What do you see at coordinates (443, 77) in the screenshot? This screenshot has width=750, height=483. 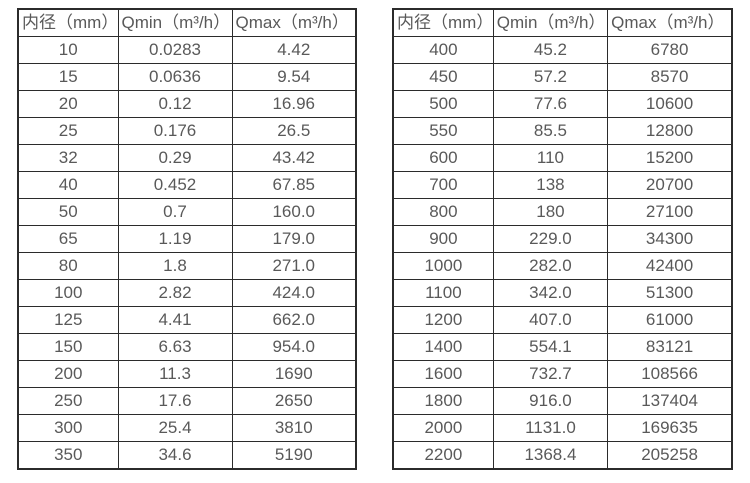 I see `table-cell: 450` at bounding box center [443, 77].